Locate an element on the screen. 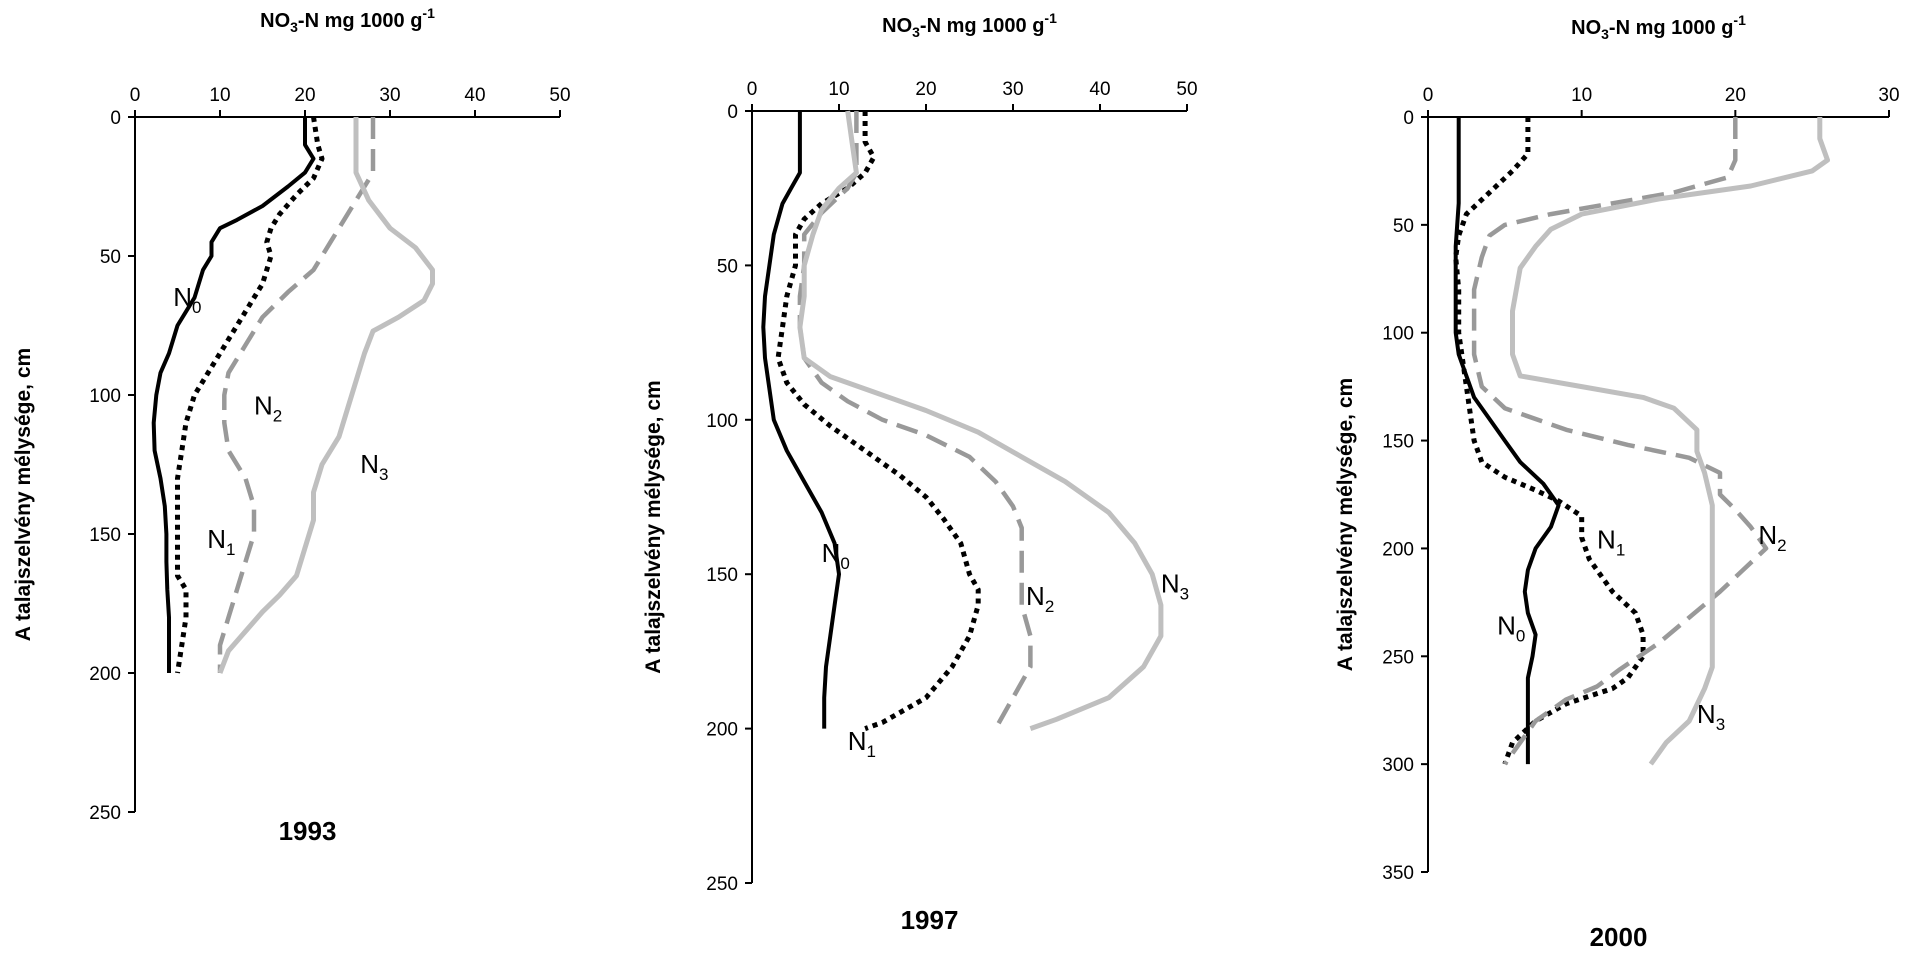 This screenshot has width=1919, height=959. chart-title: 1997 is located at coordinates (930, 920).